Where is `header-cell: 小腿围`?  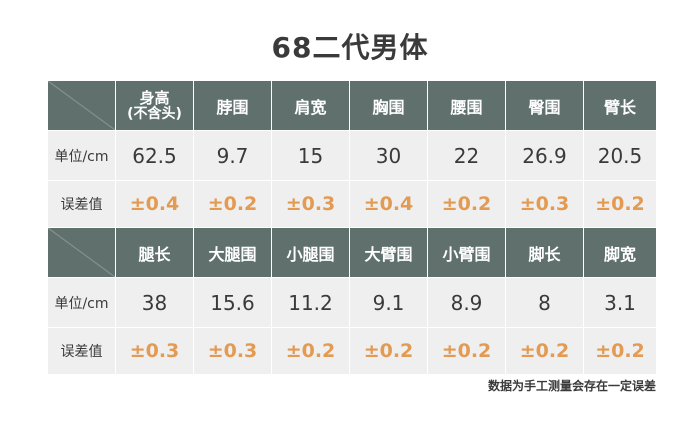 header-cell: 小腿围 is located at coordinates (311, 253).